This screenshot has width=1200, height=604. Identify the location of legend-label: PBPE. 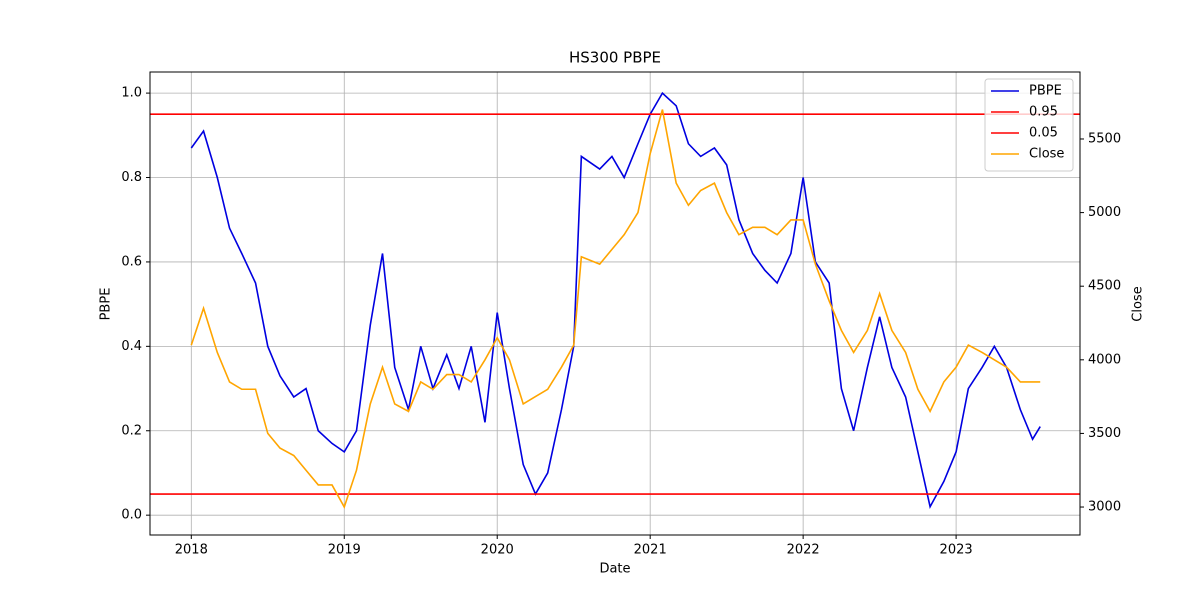
(1045, 91).